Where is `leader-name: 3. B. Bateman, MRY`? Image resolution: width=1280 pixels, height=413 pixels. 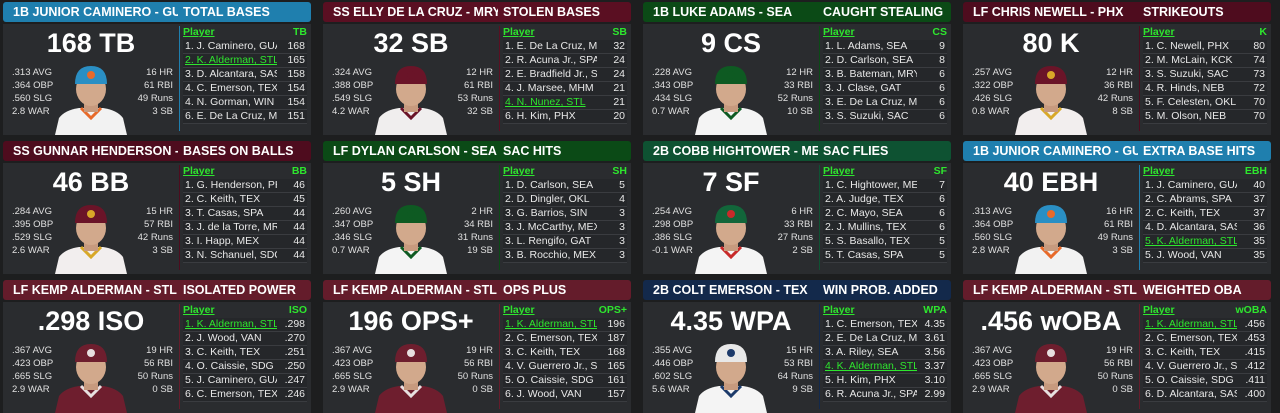 leader-name: 3. B. Bateman, MRY is located at coordinates (871, 74).